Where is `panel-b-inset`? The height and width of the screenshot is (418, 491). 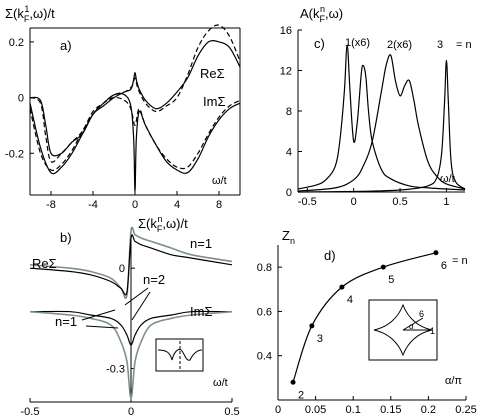 panel-b-inset is located at coordinates (179, 355).